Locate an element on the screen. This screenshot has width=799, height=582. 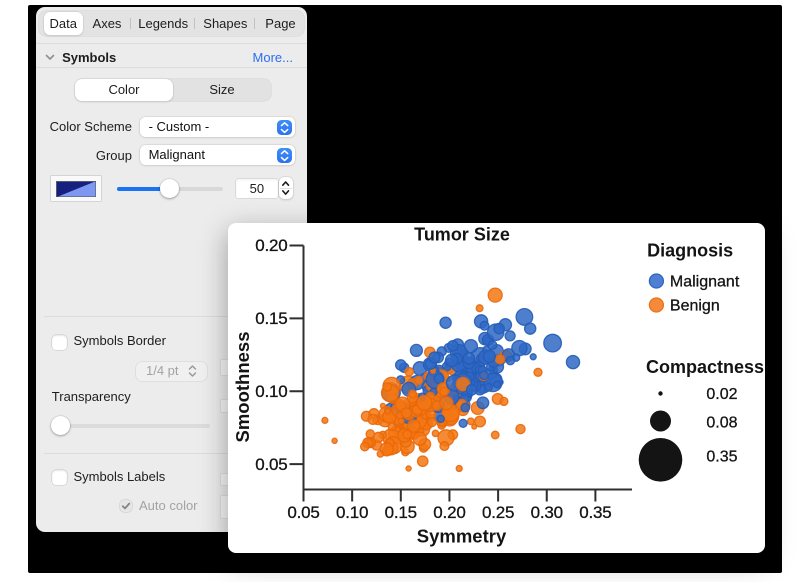
svg-text: 0.25 is located at coordinates (497, 512).